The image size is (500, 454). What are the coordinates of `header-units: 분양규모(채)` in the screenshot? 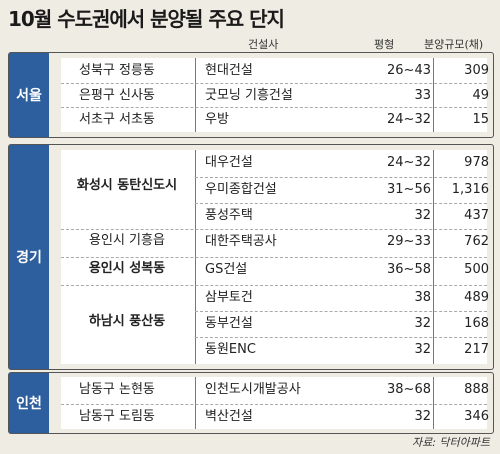 It's located at (454, 44).